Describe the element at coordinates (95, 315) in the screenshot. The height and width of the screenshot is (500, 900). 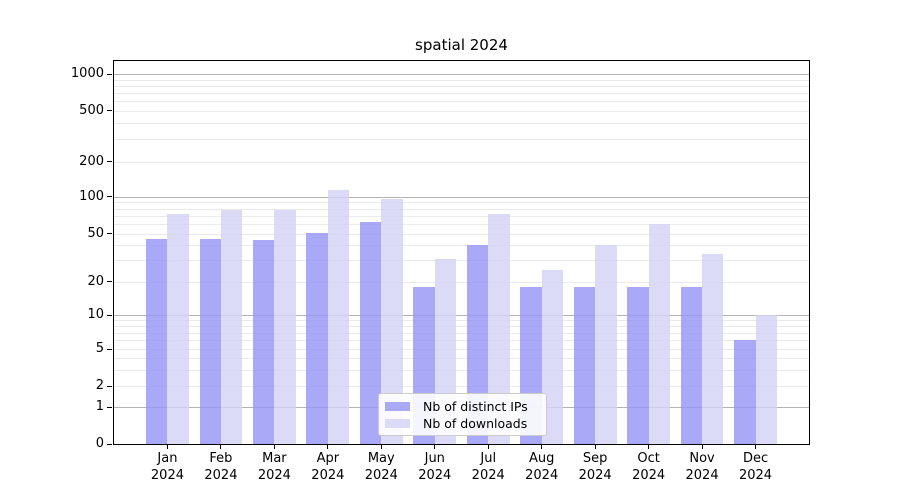
I see `y-axis-tick-label: 10` at that location.